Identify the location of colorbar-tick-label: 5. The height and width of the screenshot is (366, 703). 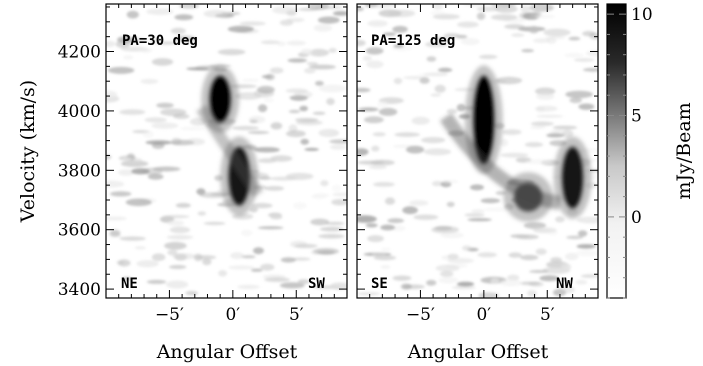
(636, 117).